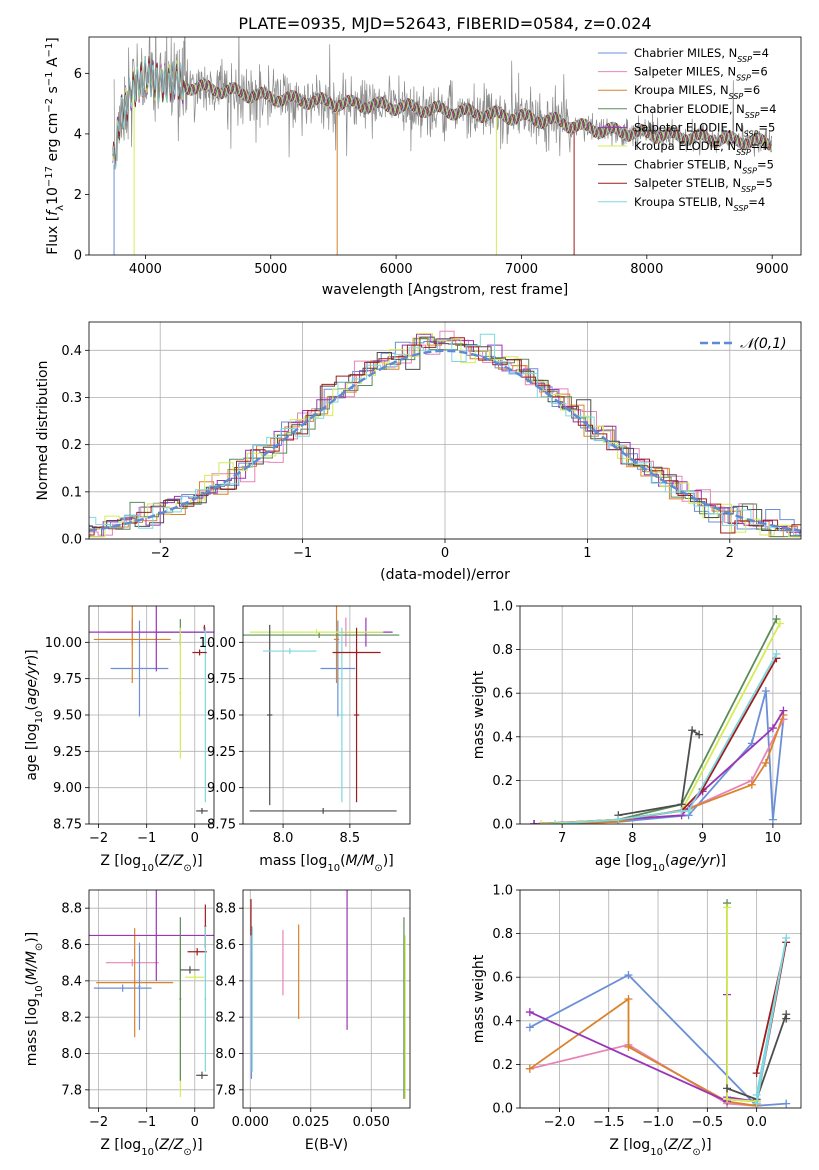  Describe the element at coordinates (151, 1147) in the screenshot. I see `mass_vs_Z-xlabel: Z [log10(Z/Z⊙)]` at that location.